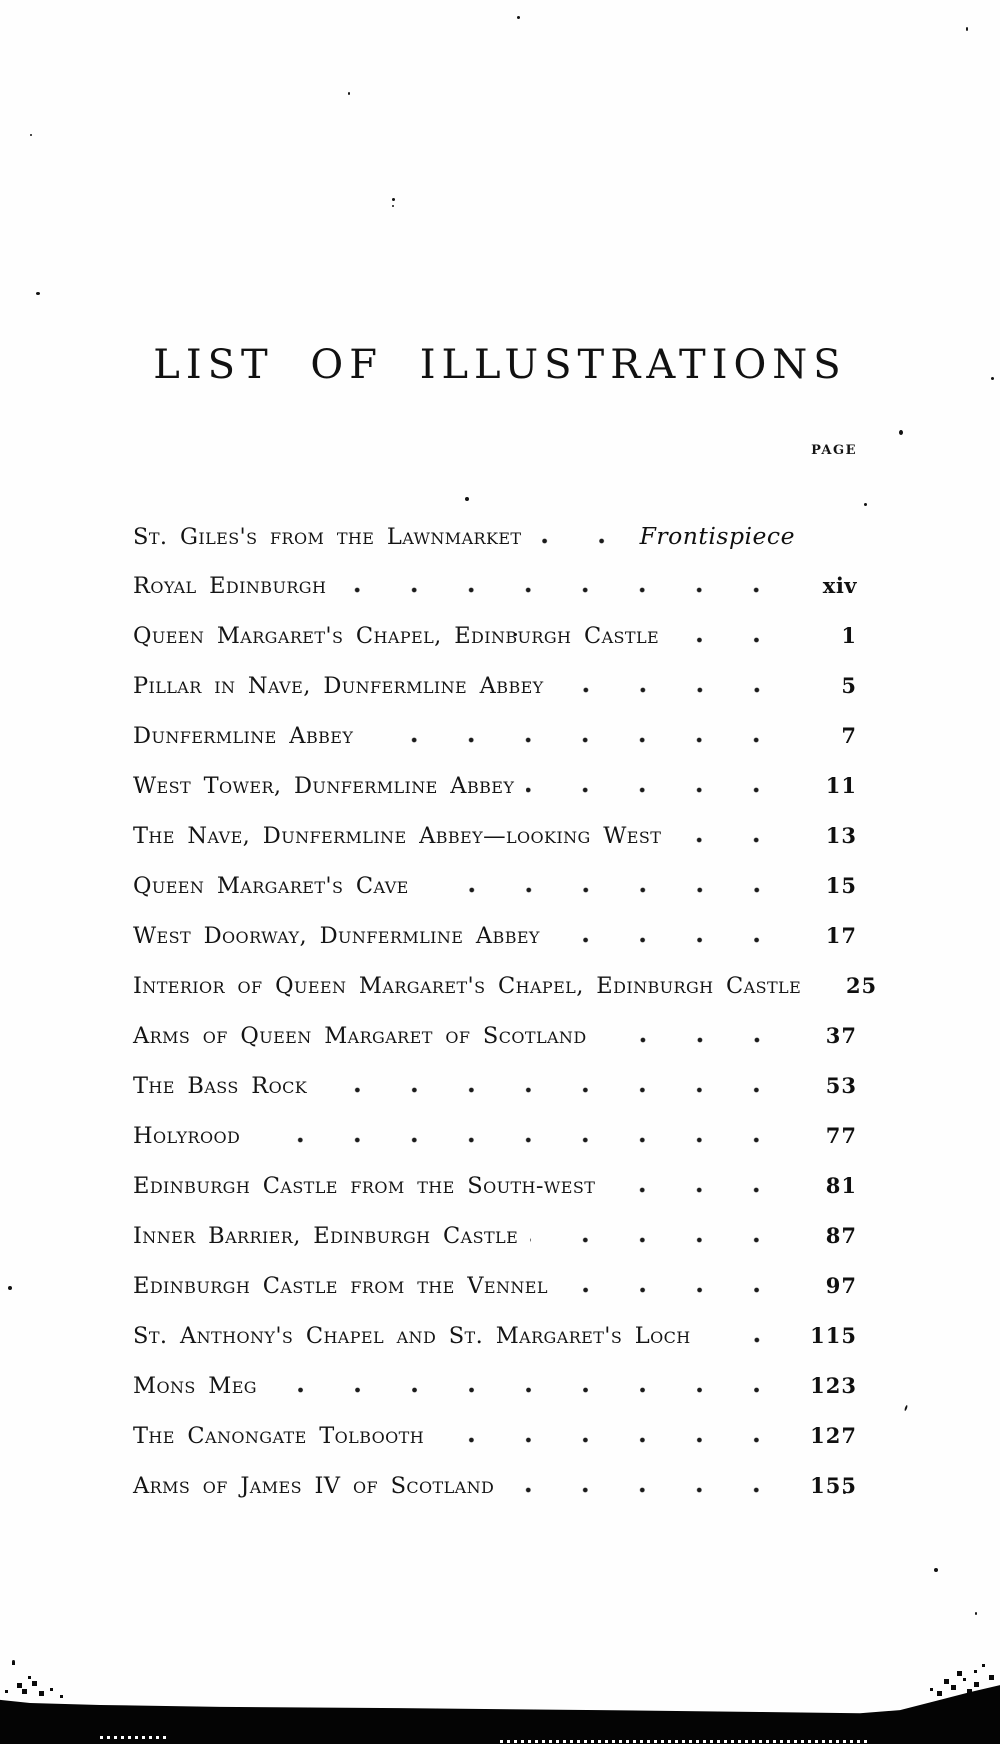 The width and height of the screenshot is (1000, 1744). What do you see at coordinates (841, 1185) in the screenshot?
I see `entry-page-number: 81` at bounding box center [841, 1185].